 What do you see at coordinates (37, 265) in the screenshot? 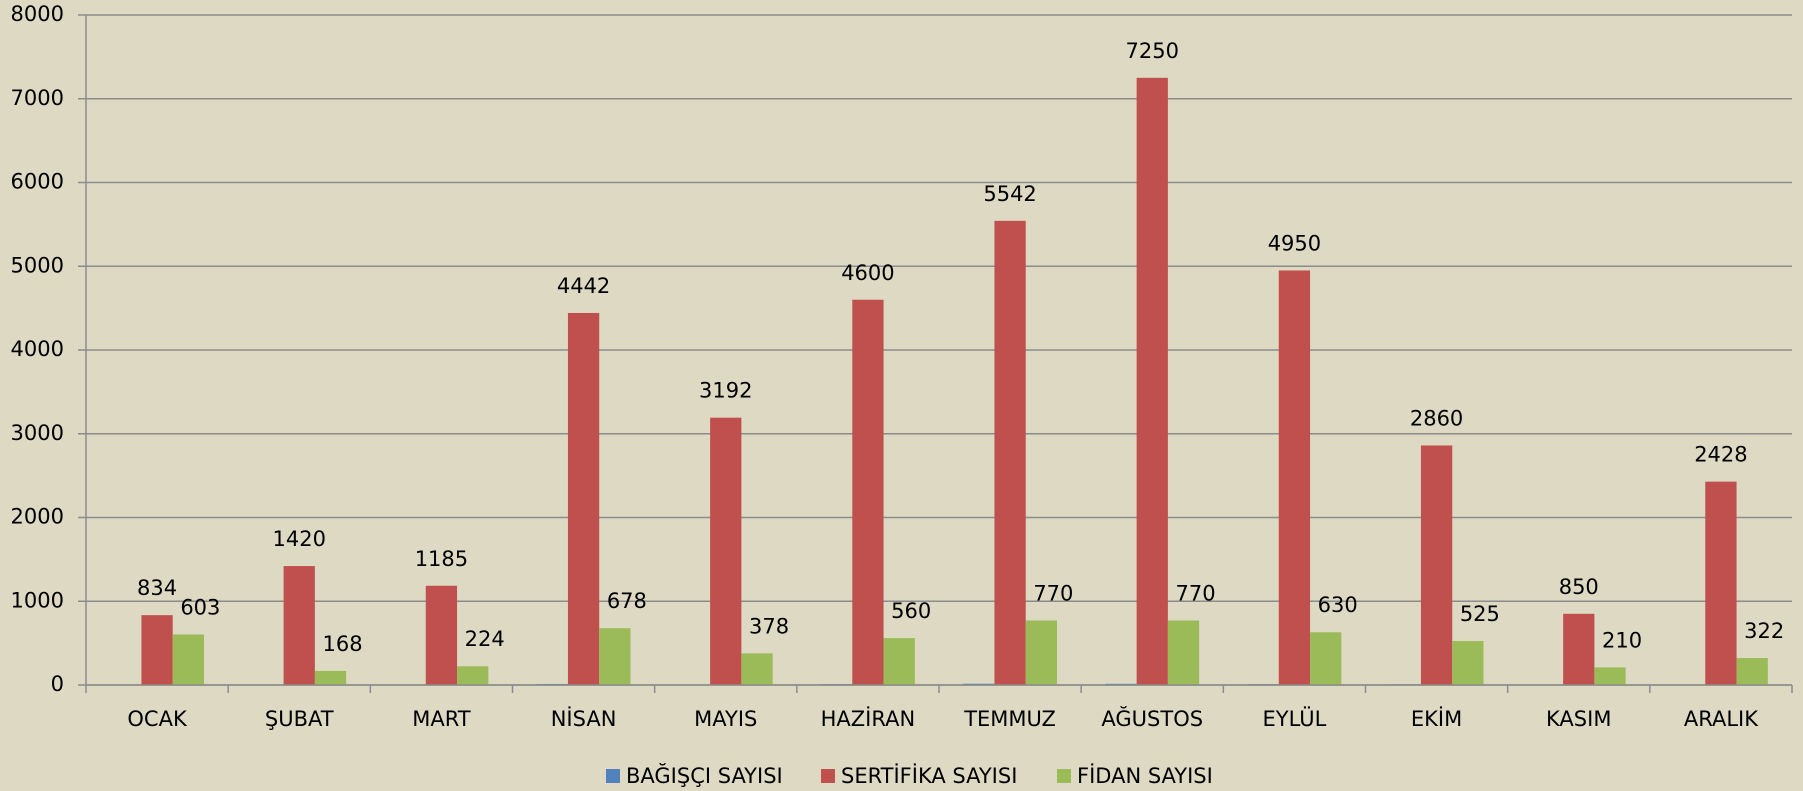
I see `y-tick-label: 5000` at bounding box center [37, 265].